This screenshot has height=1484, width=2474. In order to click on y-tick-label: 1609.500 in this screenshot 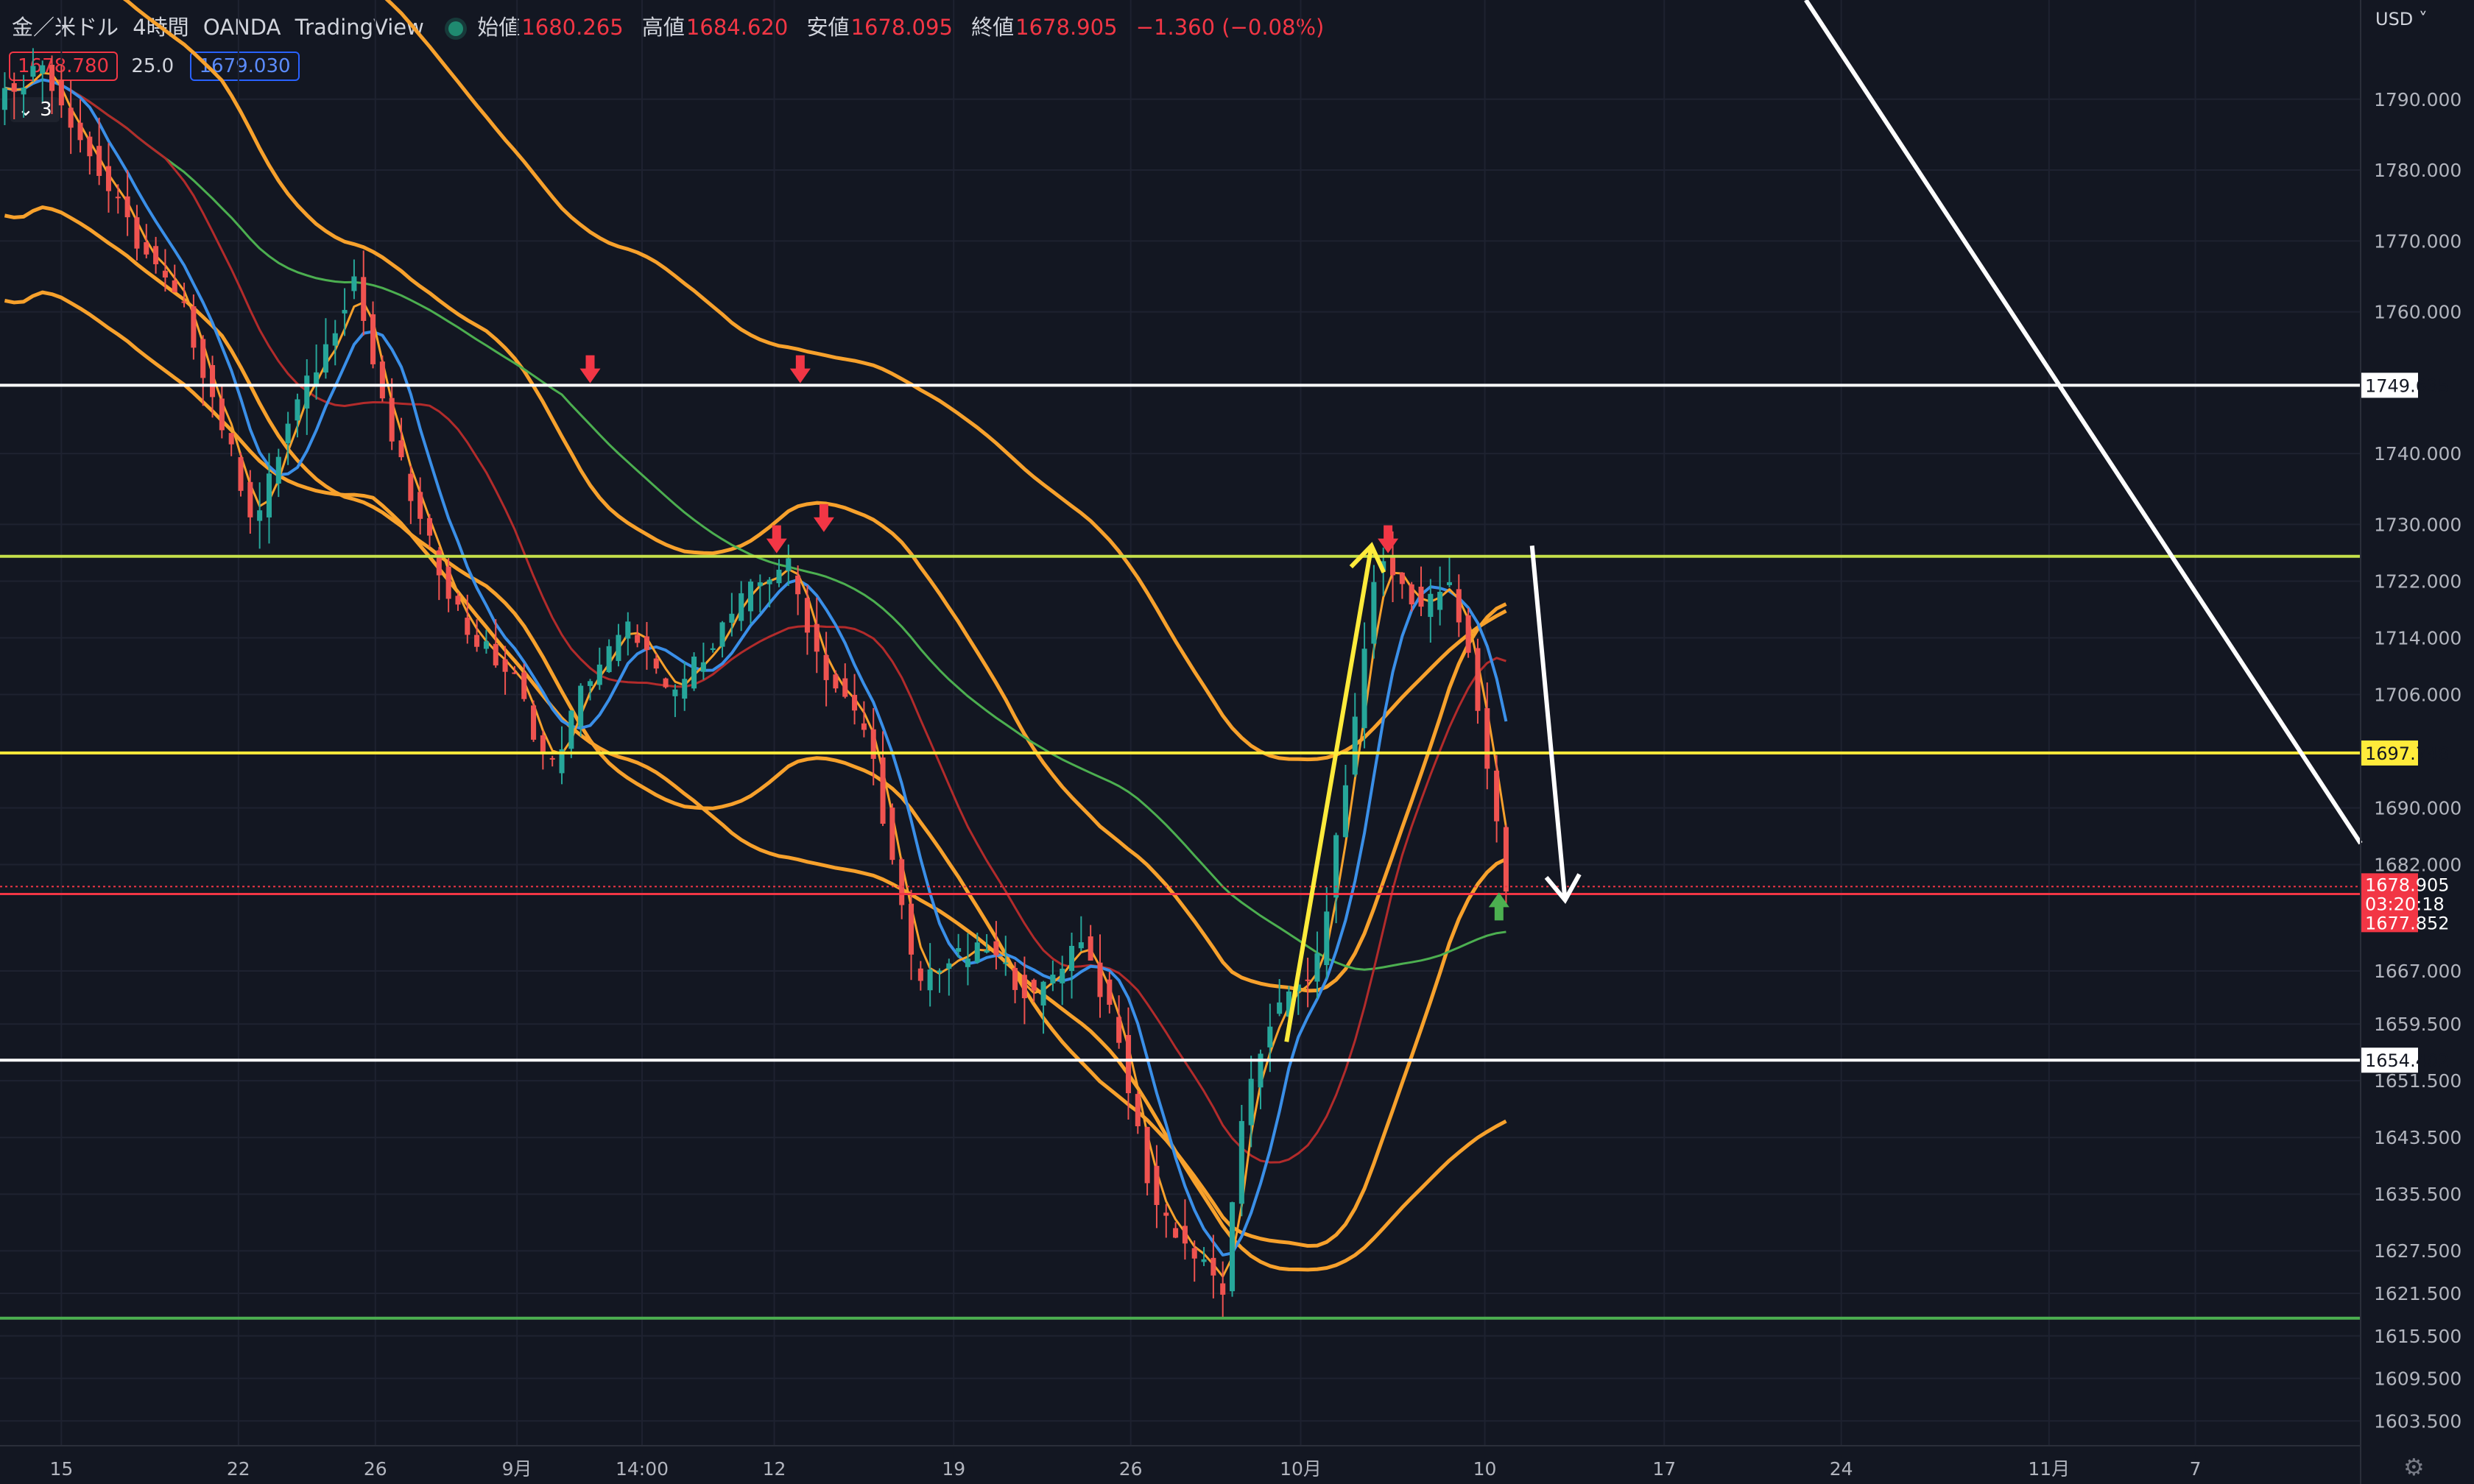, I will do `click(2417, 1379)`.